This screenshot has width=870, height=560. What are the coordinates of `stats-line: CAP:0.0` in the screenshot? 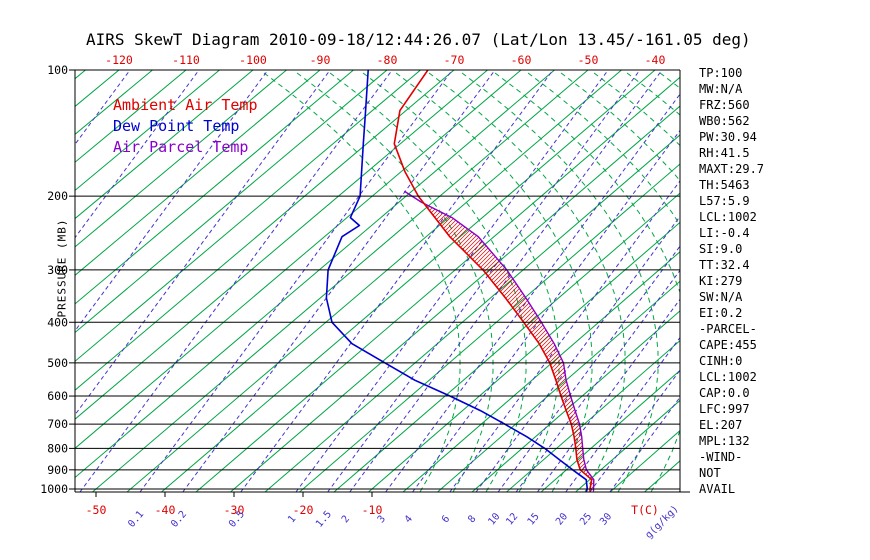 It's located at (724, 393).